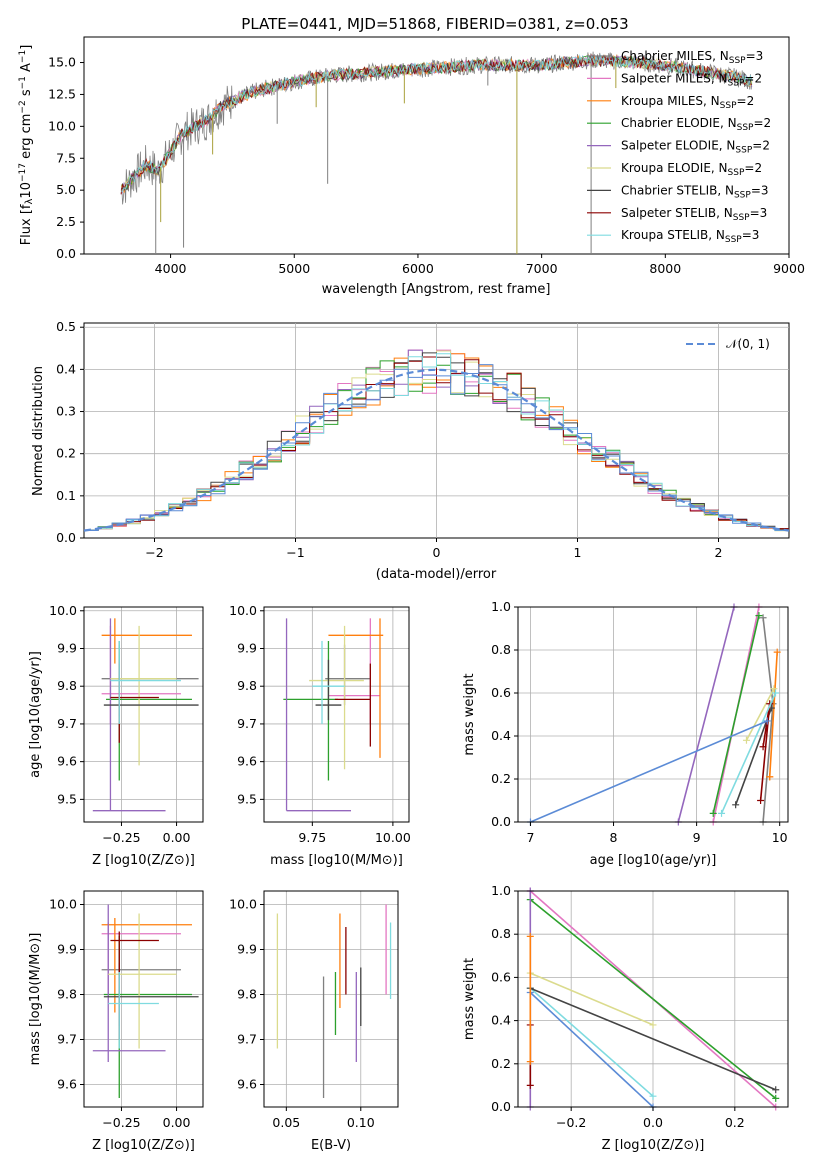 This screenshot has width=819, height=1170. I want to click on age_Z-frame, so click(143, 714).